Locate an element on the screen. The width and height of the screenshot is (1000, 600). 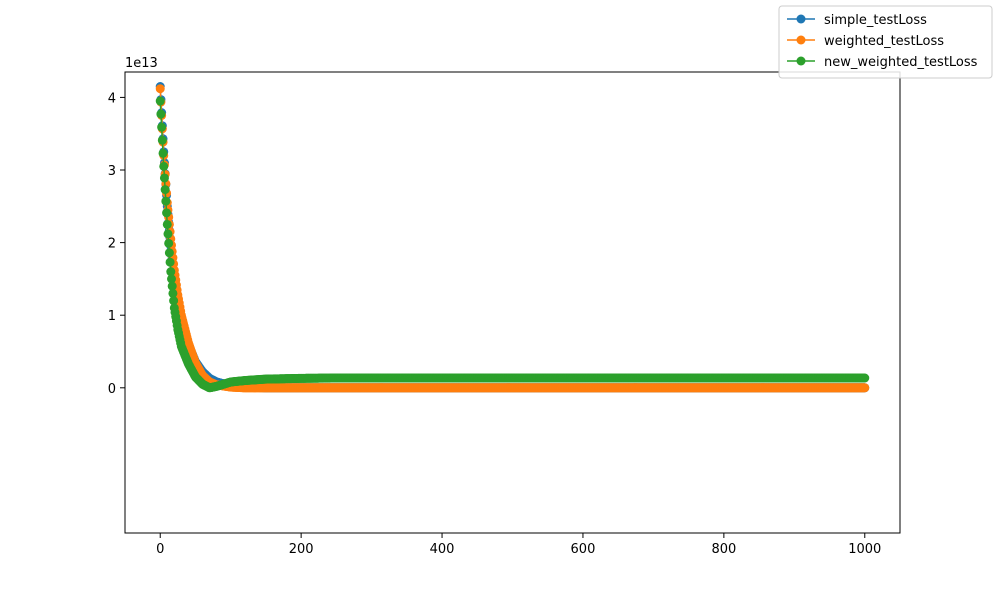
legend-item: new_weighted_testLoss is located at coordinates (882, 62).